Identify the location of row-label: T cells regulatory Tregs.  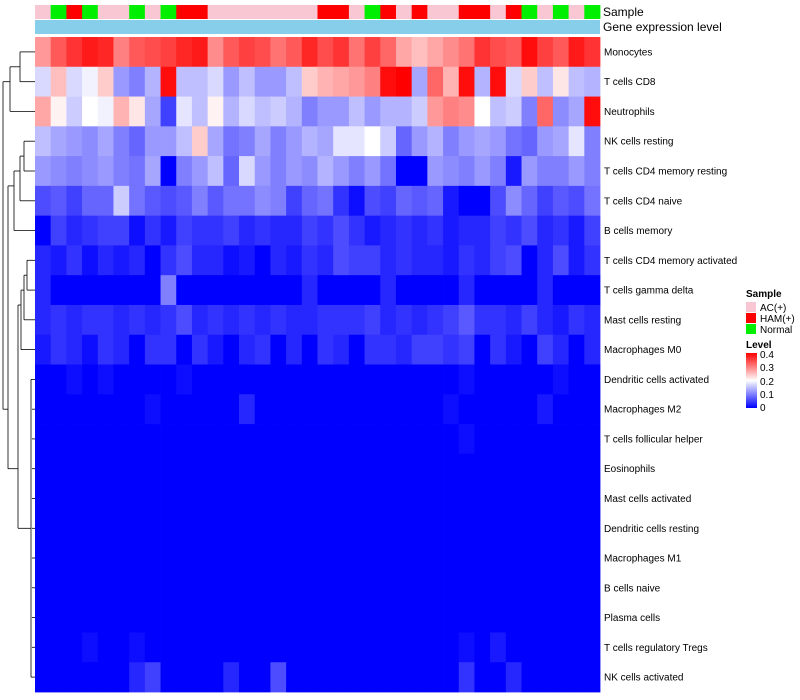
(656, 648).